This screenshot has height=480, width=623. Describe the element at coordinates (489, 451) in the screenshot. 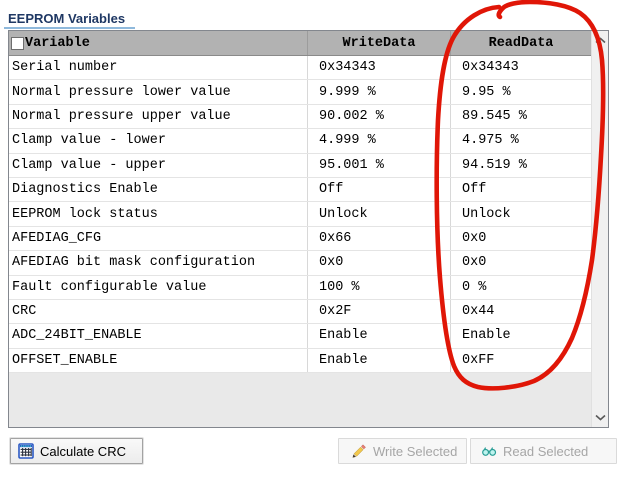

I see `glasses-icon` at that location.